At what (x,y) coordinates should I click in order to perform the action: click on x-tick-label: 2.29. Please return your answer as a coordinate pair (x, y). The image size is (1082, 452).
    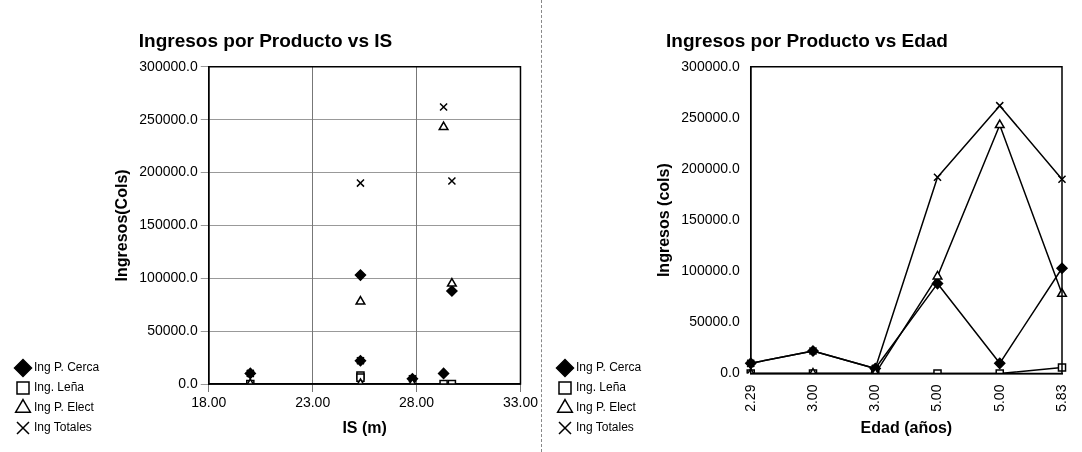
    Looking at the image, I should click on (749, 398).